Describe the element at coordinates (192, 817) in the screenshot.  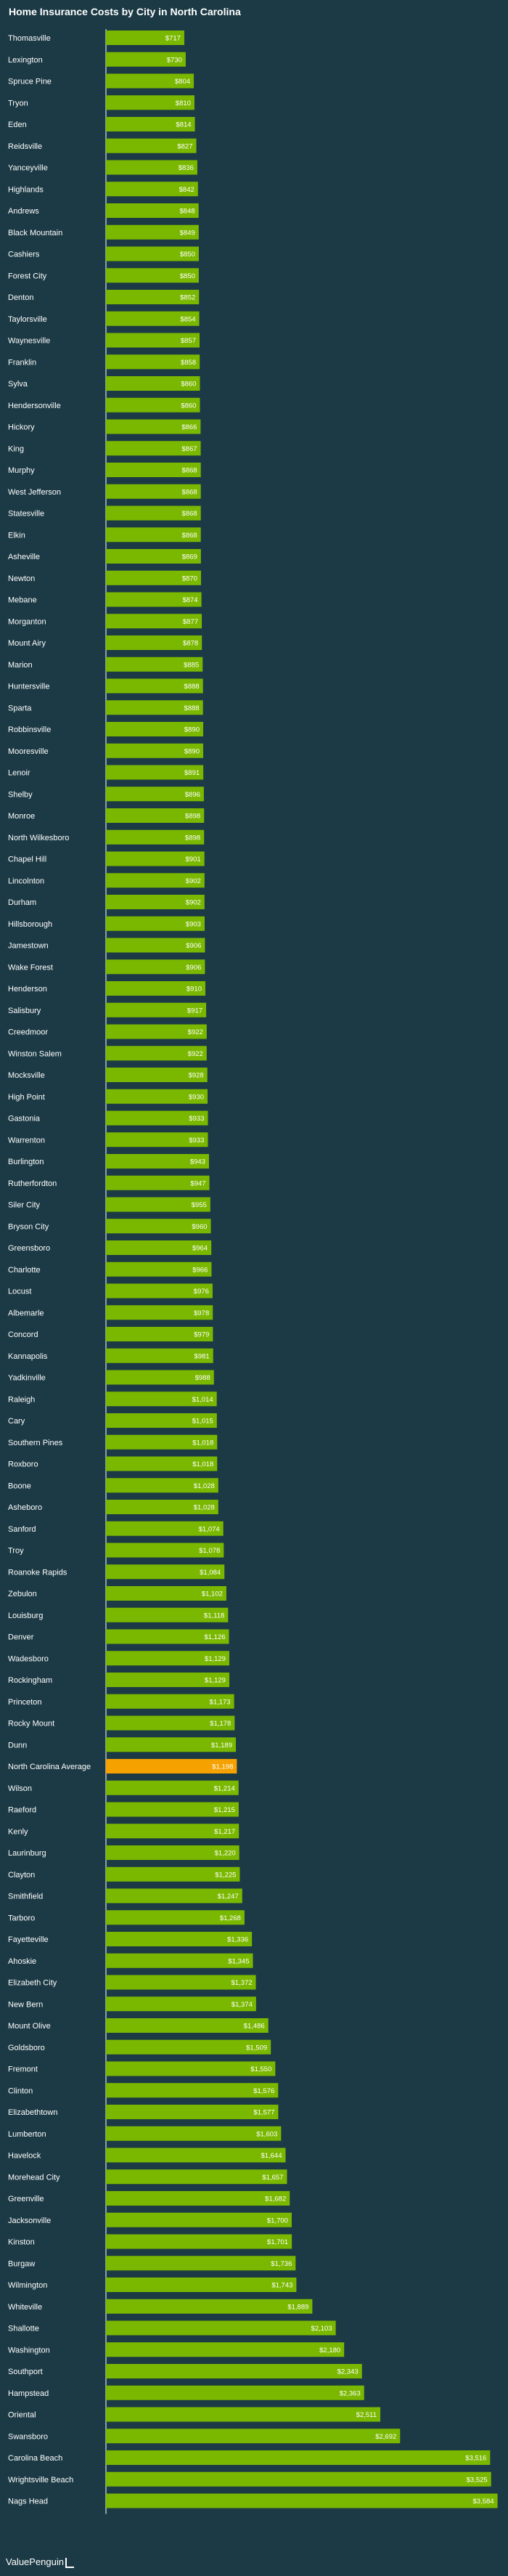
I see `value-label-monroe: $898` at that location.